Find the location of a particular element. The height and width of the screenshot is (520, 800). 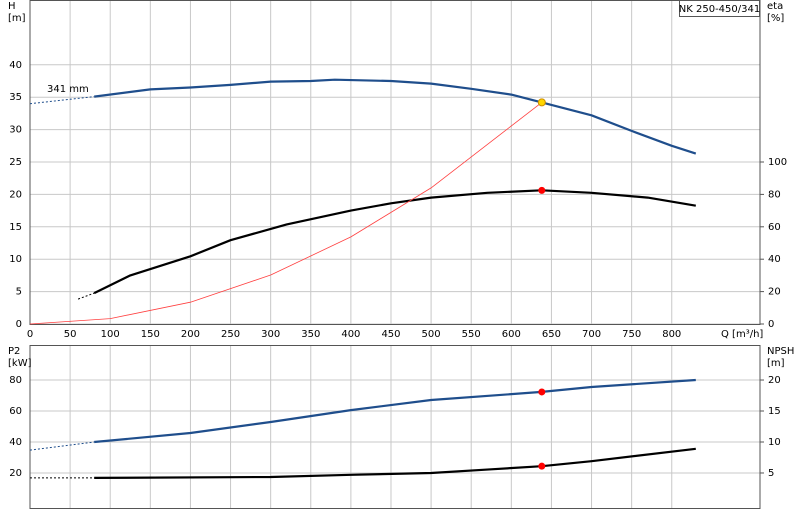

curve-annotation: 341 mm is located at coordinates (68, 89).